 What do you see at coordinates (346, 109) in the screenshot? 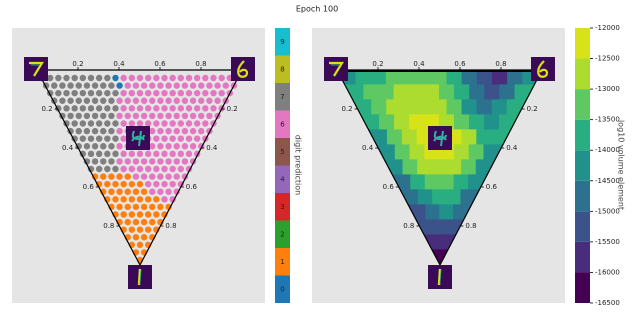
I see `tick-label: 0.2` at bounding box center [346, 109].